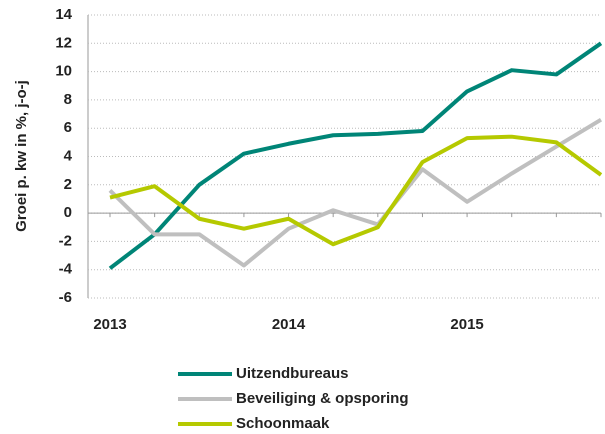 Image resolution: width=605 pixels, height=434 pixels. I want to click on y-axis-label: Groei p. kw in %, j-o-j, so click(21, 156).